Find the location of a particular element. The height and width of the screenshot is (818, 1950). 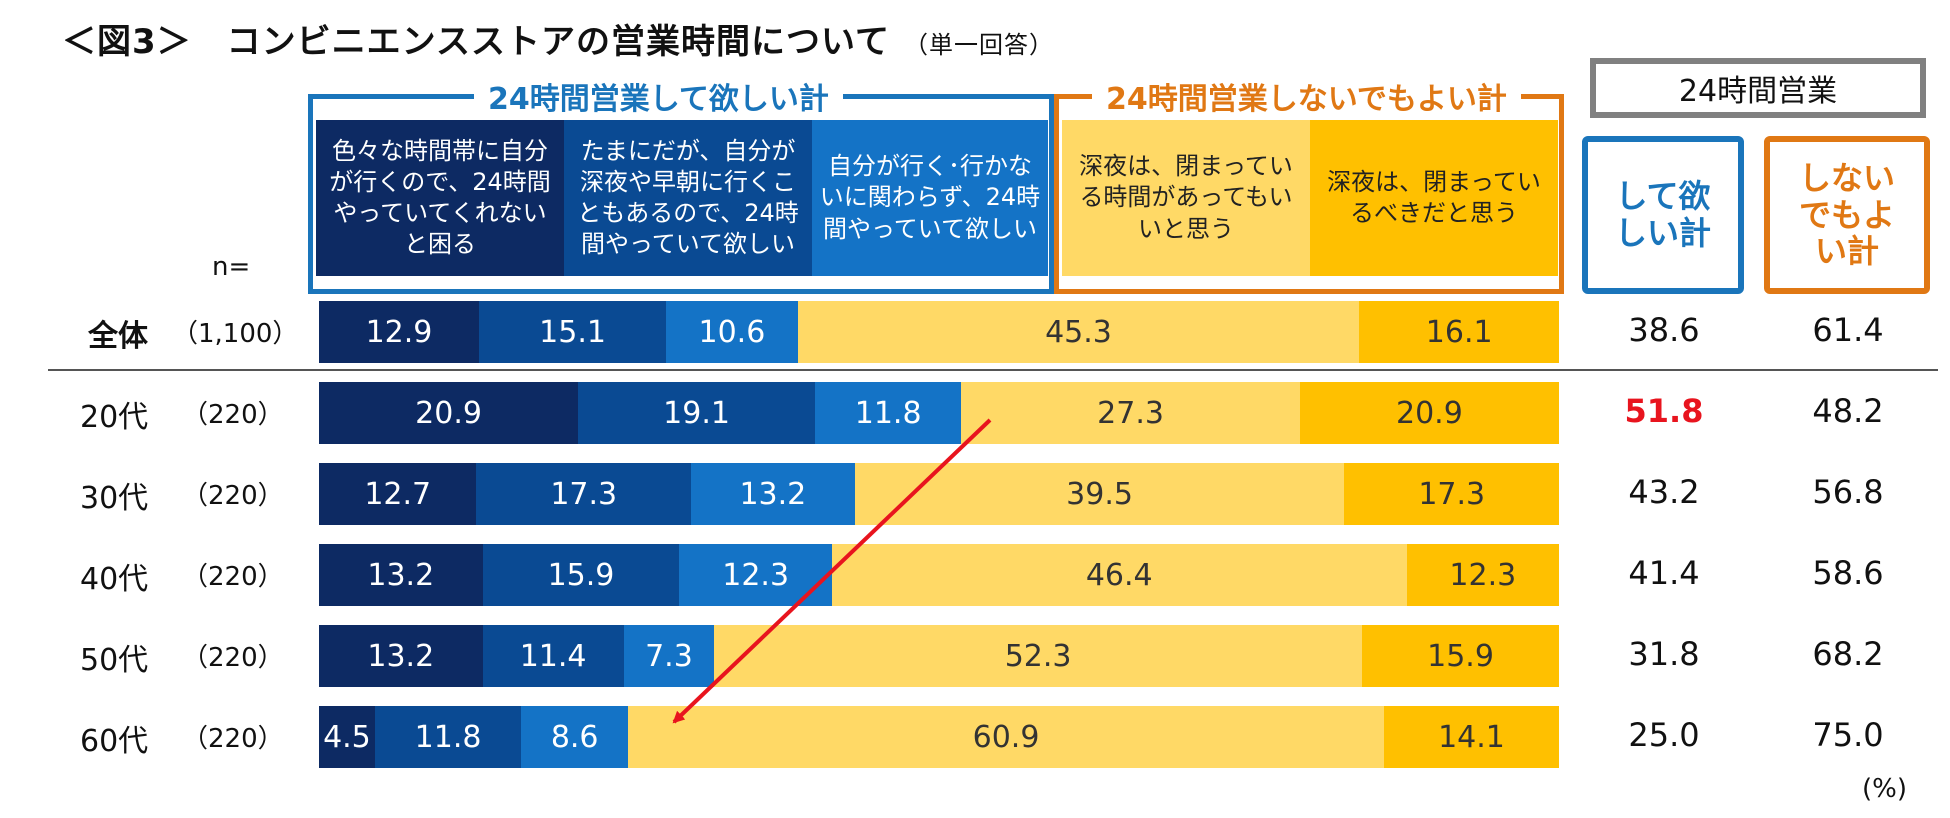

total-want: 25.0 is located at coordinates (1664, 735).